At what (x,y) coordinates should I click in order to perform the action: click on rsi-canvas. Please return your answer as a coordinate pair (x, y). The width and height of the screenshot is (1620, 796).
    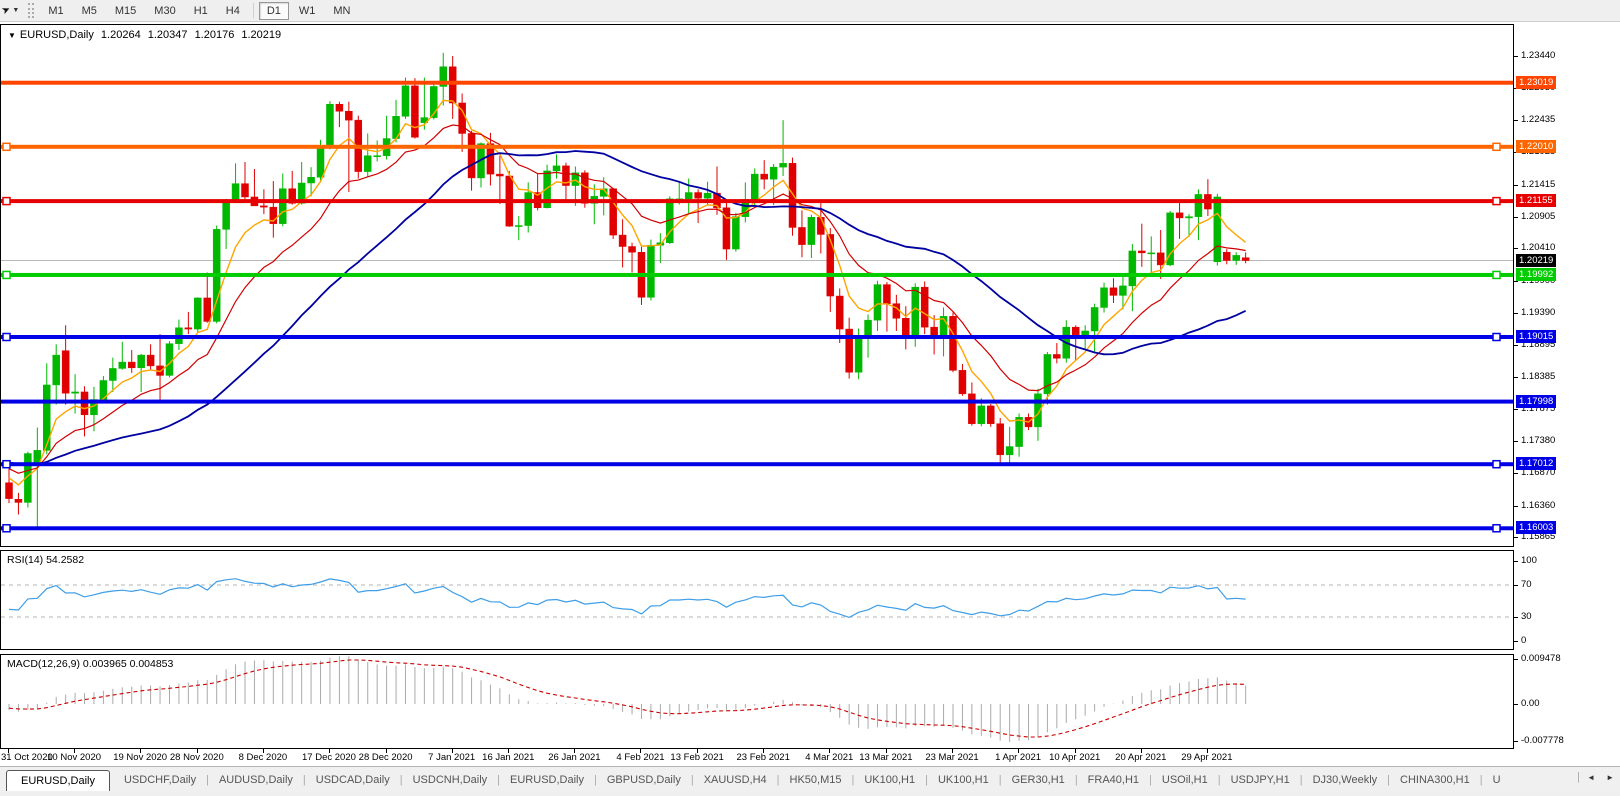
    Looking at the image, I should click on (757, 600).